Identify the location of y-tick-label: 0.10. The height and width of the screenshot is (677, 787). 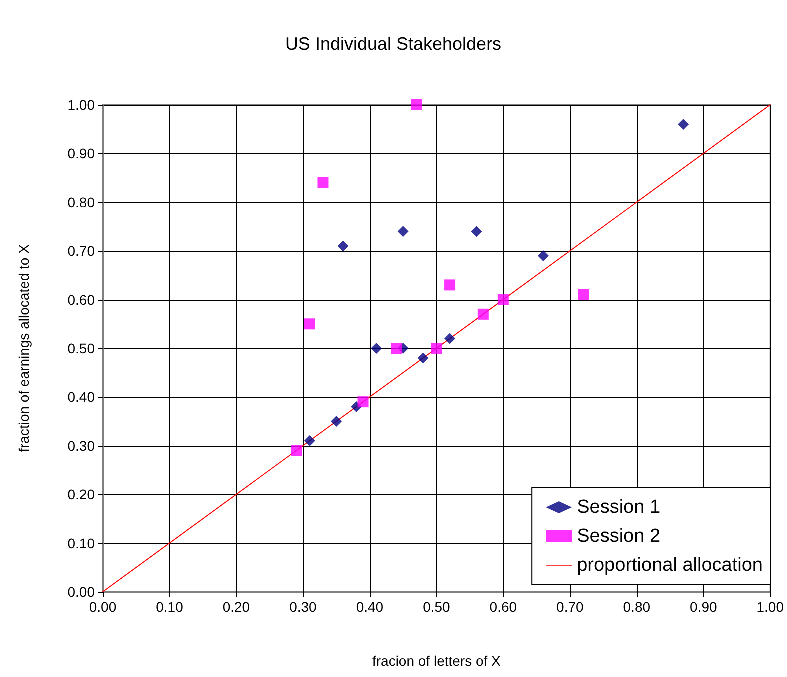
(82, 543).